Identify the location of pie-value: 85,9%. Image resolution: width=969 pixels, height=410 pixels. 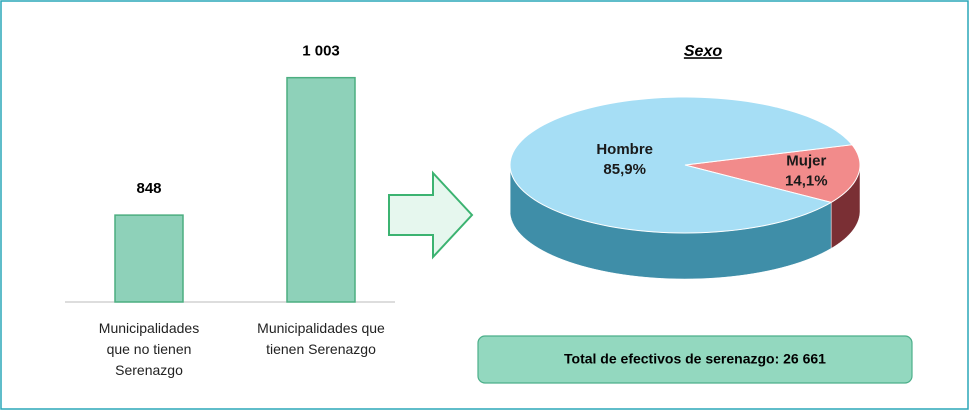
(624, 169).